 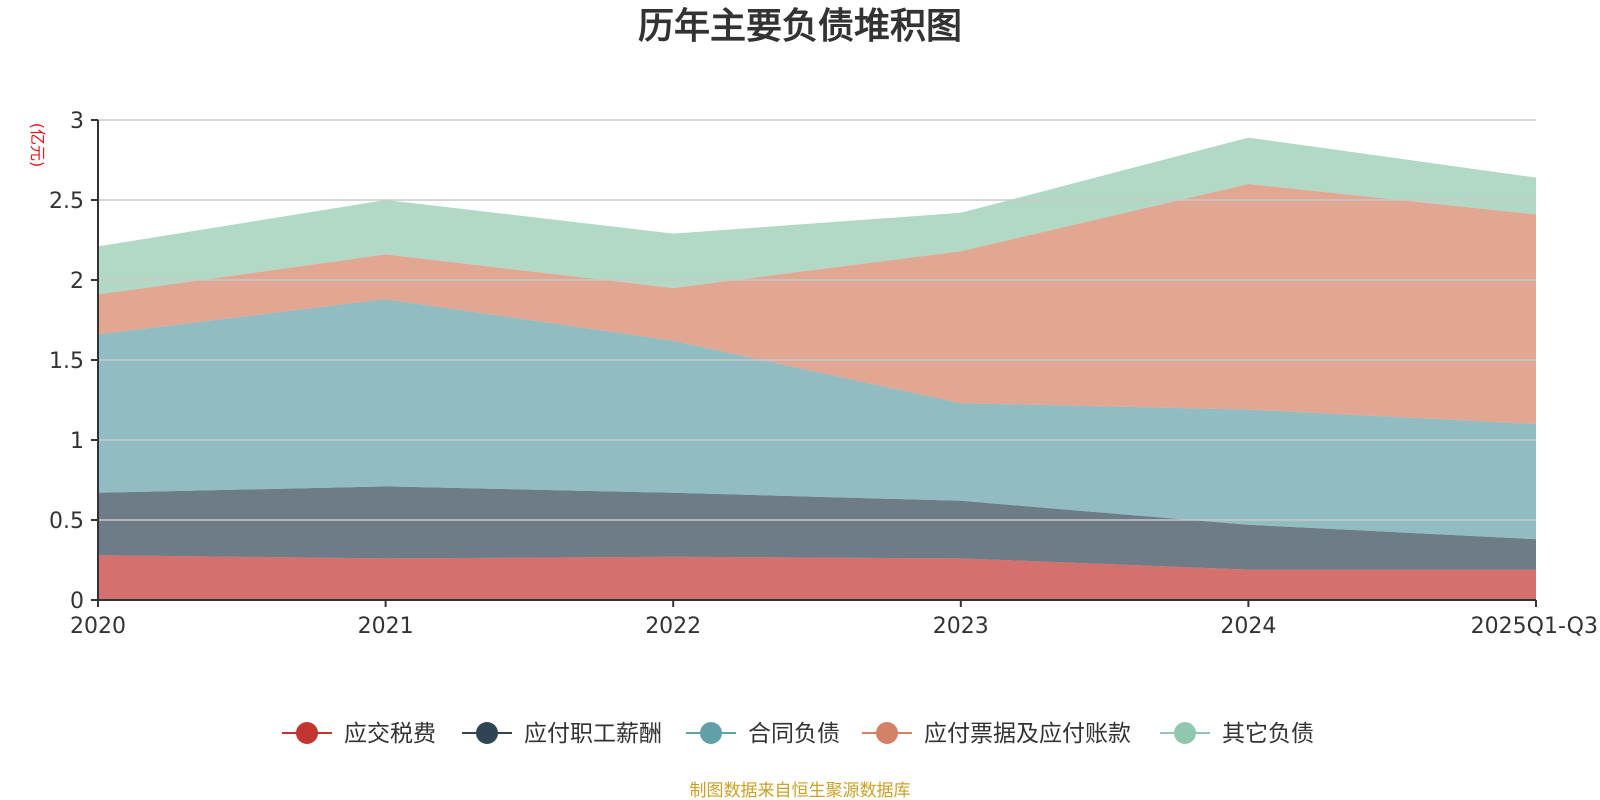 I want to click on legend-item-0: 应交税费, so click(x=359, y=734).